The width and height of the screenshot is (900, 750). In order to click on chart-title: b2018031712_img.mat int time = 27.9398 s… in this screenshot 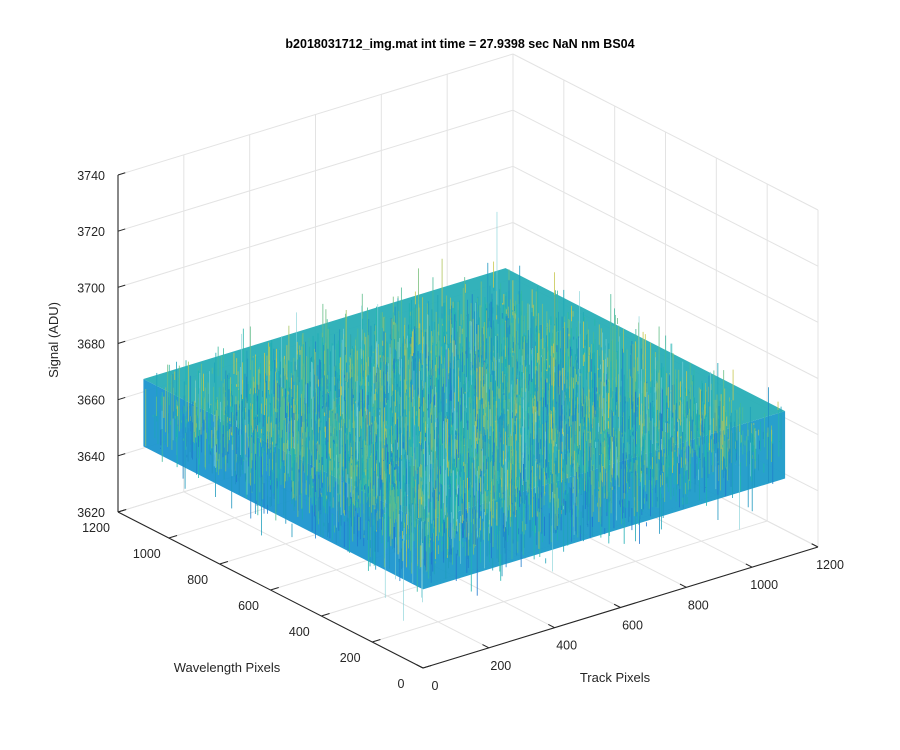, I will do `click(459, 44)`.